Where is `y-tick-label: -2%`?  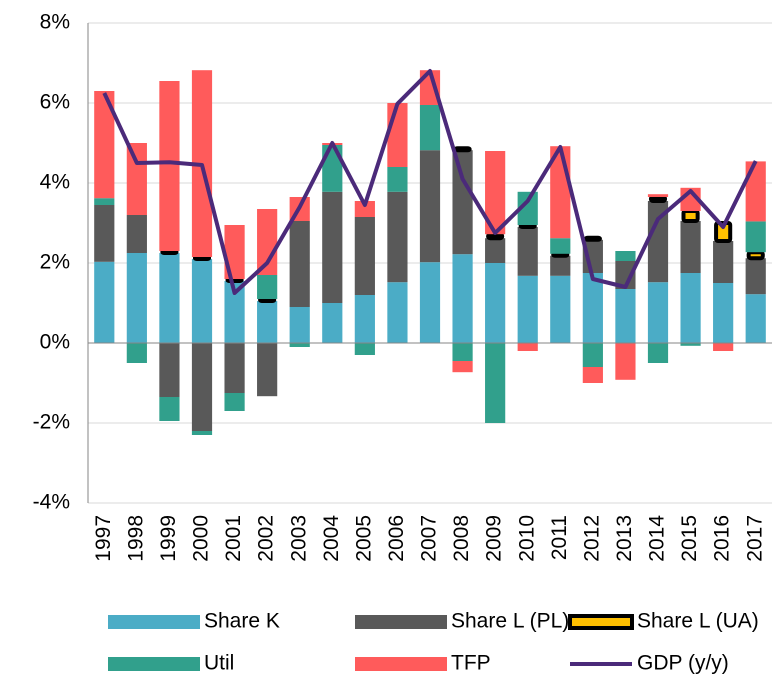
y-tick-label: -2% is located at coordinates (51, 422).